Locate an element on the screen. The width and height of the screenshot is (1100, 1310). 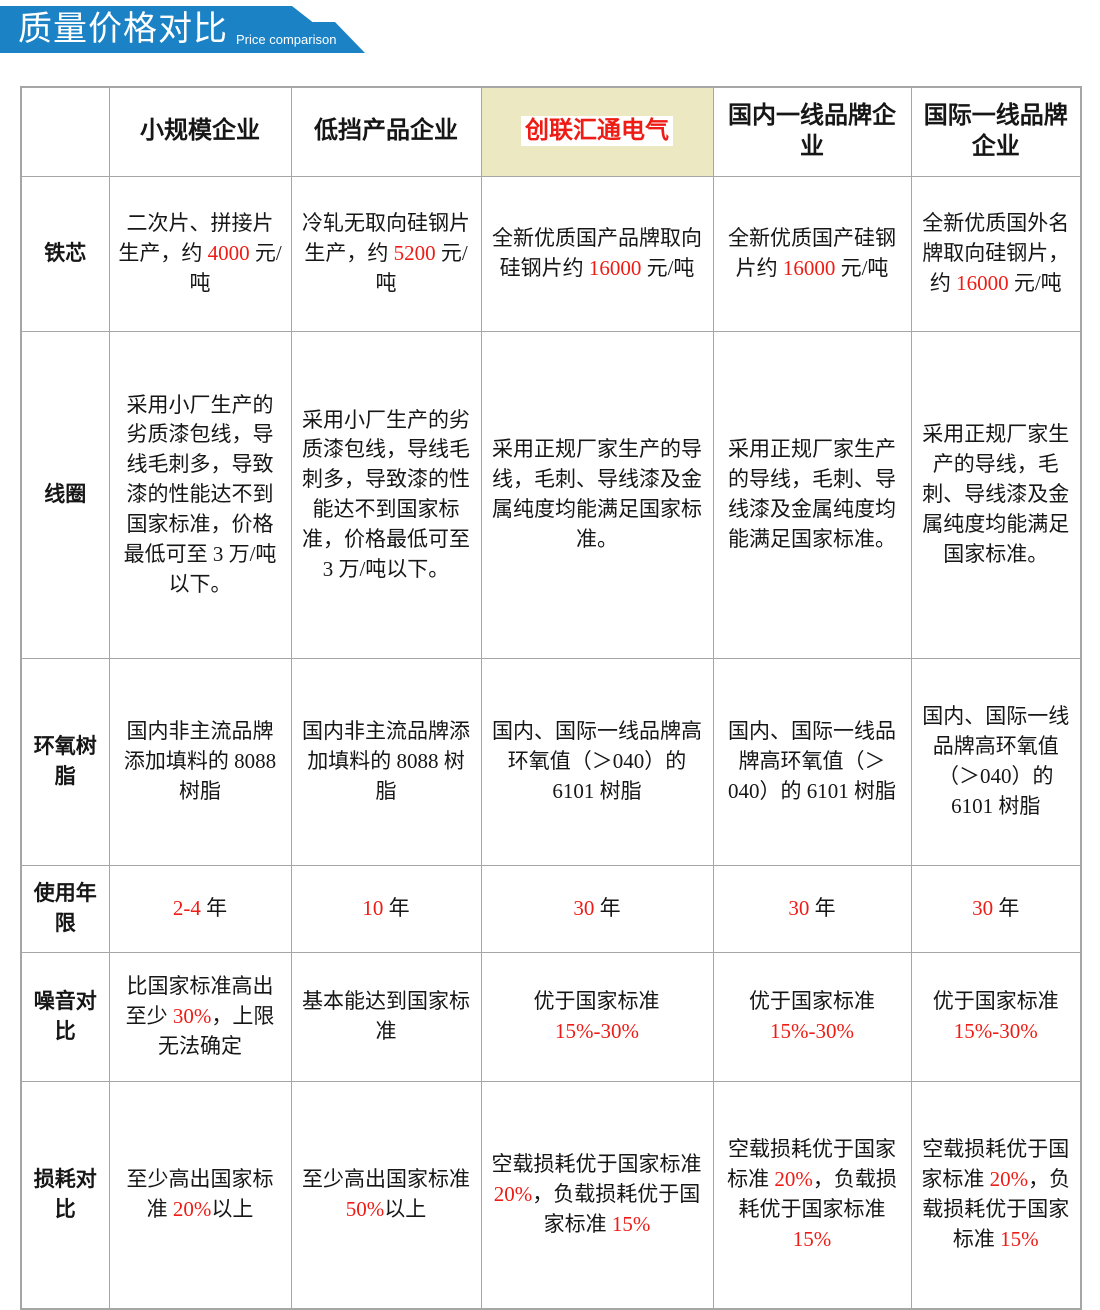
cell-content: 全新优质国产品牌取向硅钢片约 16000 元/吨 is located at coordinates (597, 254).